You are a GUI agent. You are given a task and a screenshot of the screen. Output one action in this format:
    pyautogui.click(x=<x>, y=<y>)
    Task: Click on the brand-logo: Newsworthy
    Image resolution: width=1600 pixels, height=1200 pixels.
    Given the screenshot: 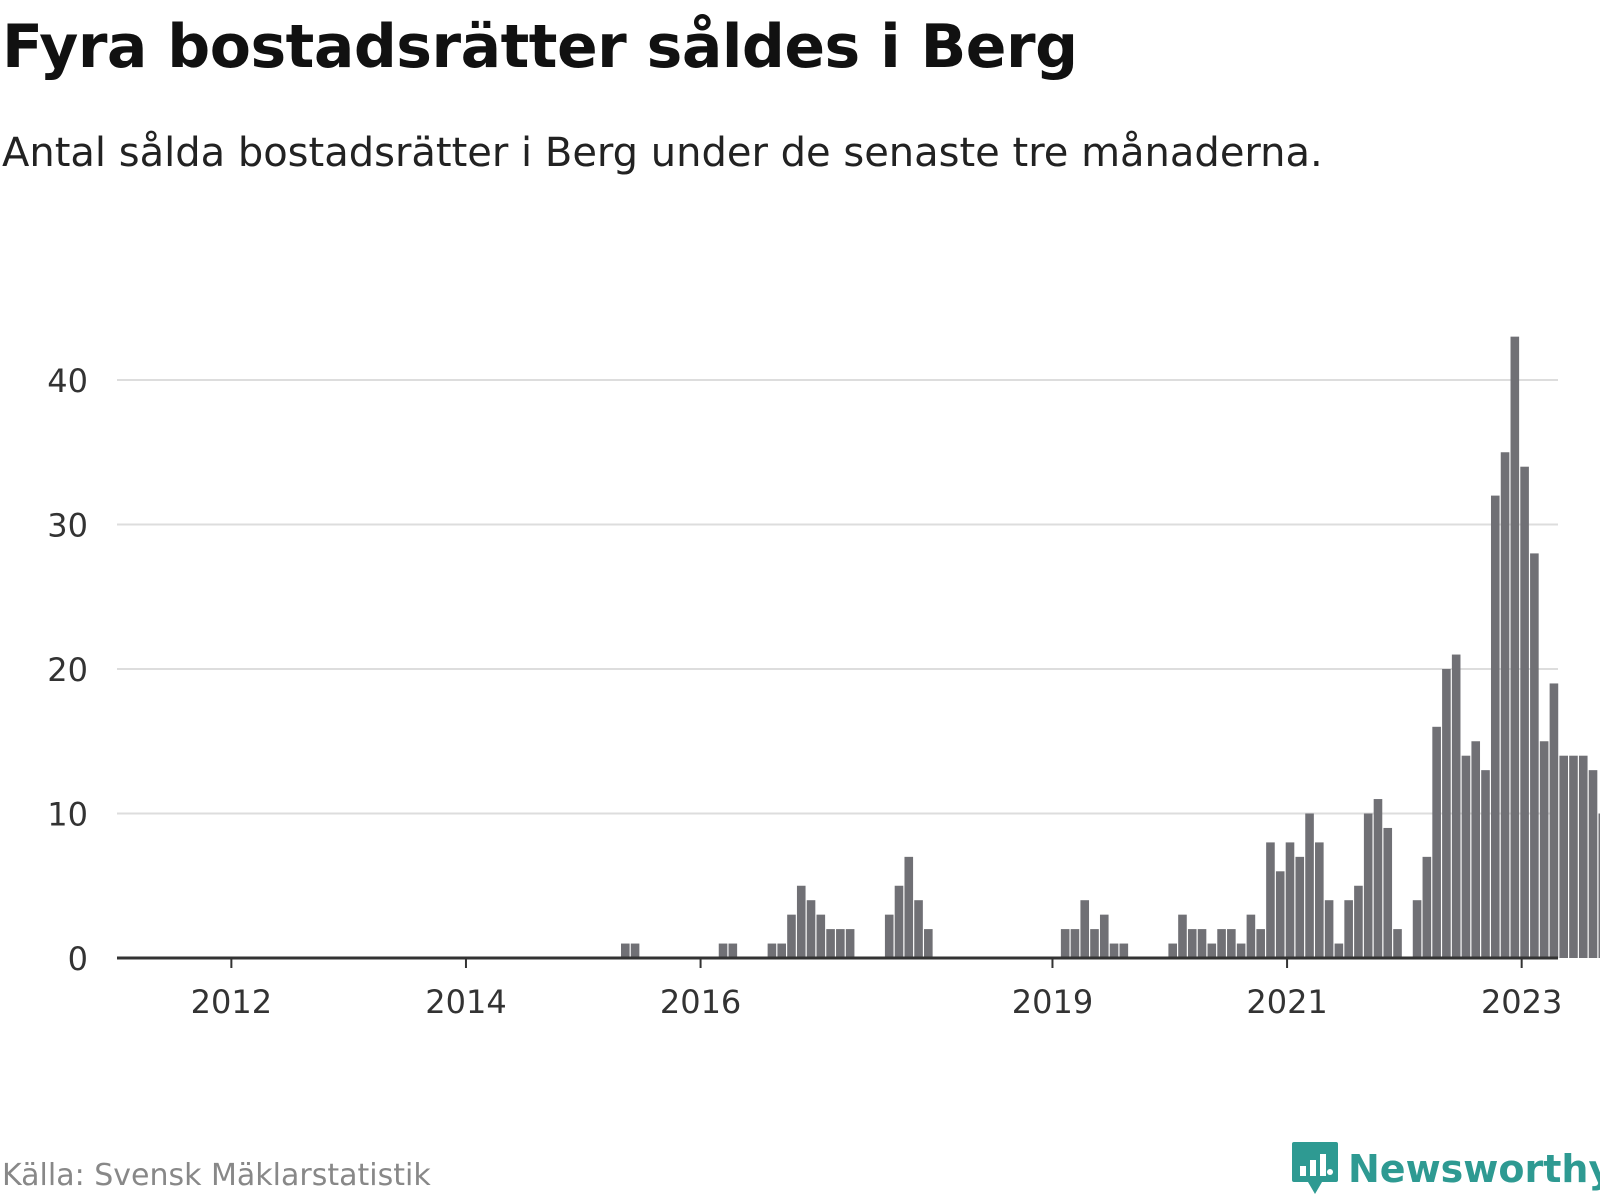 What is the action you would take?
    pyautogui.click(x=1445, y=1169)
    